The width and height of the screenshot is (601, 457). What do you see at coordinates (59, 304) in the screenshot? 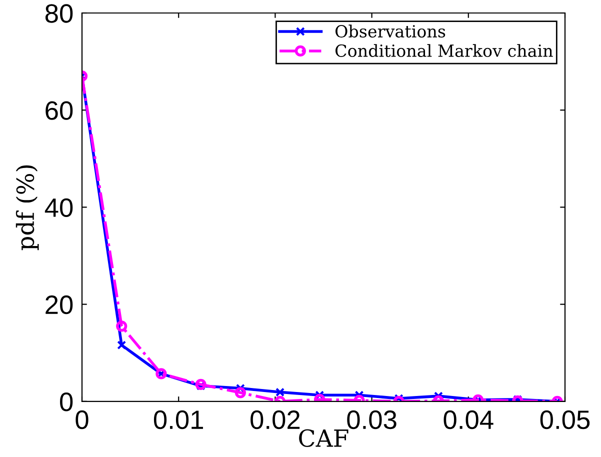
I see `y-tick-label: 20` at bounding box center [59, 304].